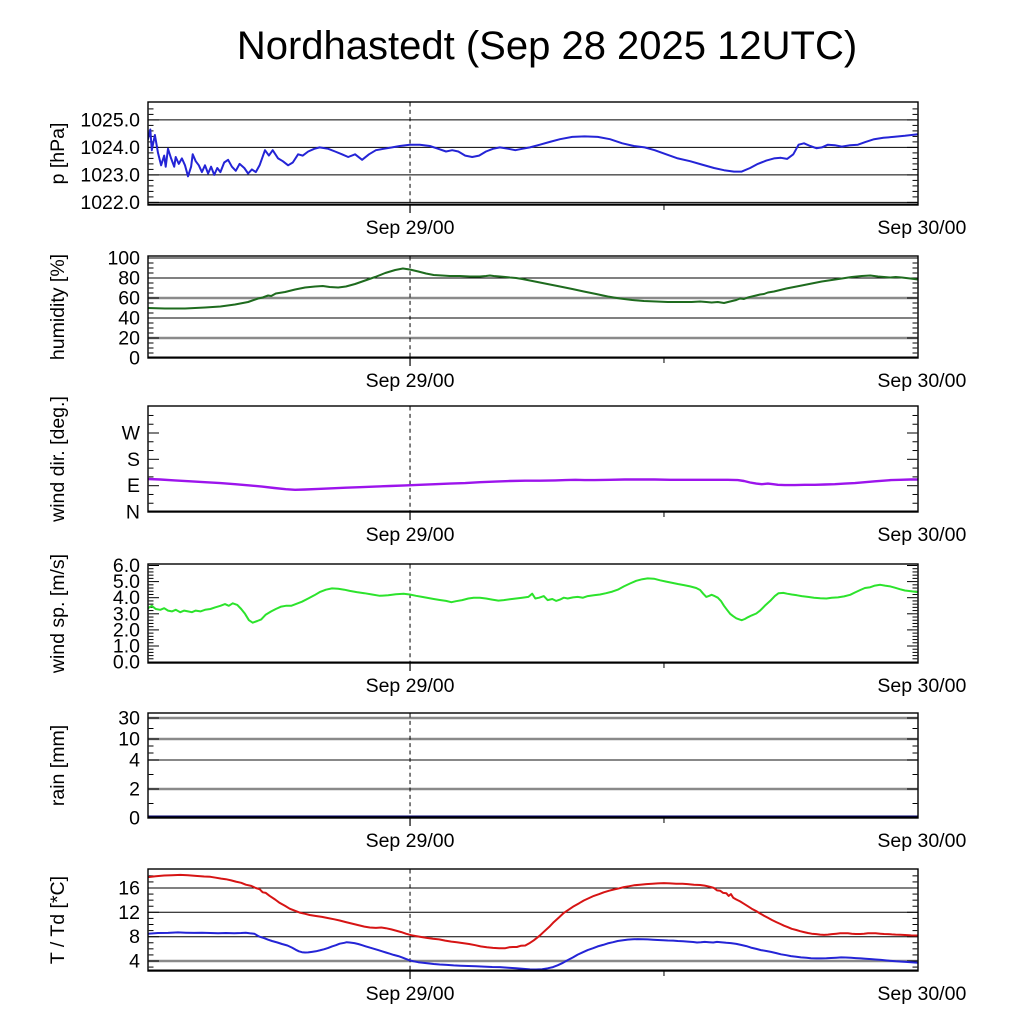 The width and height of the screenshot is (1024, 1024). Describe the element at coordinates (126, 582) in the screenshot. I see `ytick-label: 5.0` at that location.